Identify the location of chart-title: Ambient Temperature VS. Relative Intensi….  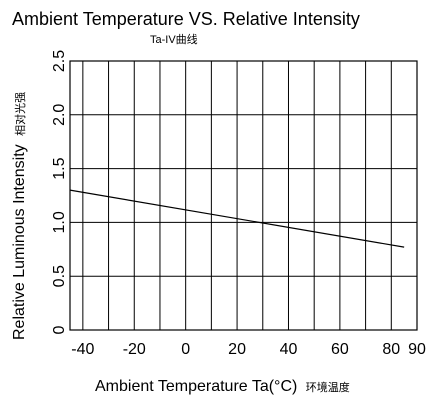
(186, 19).